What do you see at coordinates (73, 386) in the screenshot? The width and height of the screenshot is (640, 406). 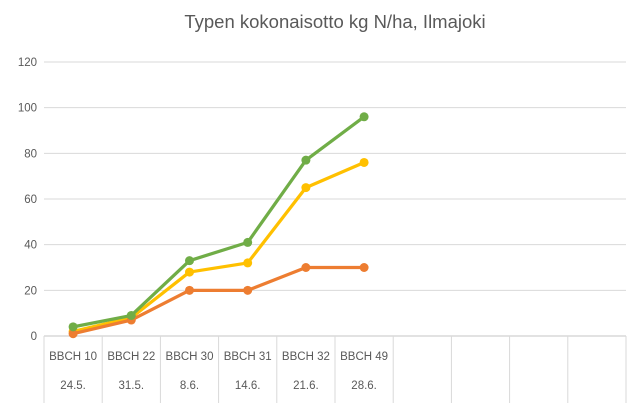 I see `x-tick-label-date: 24.5.` at bounding box center [73, 386].